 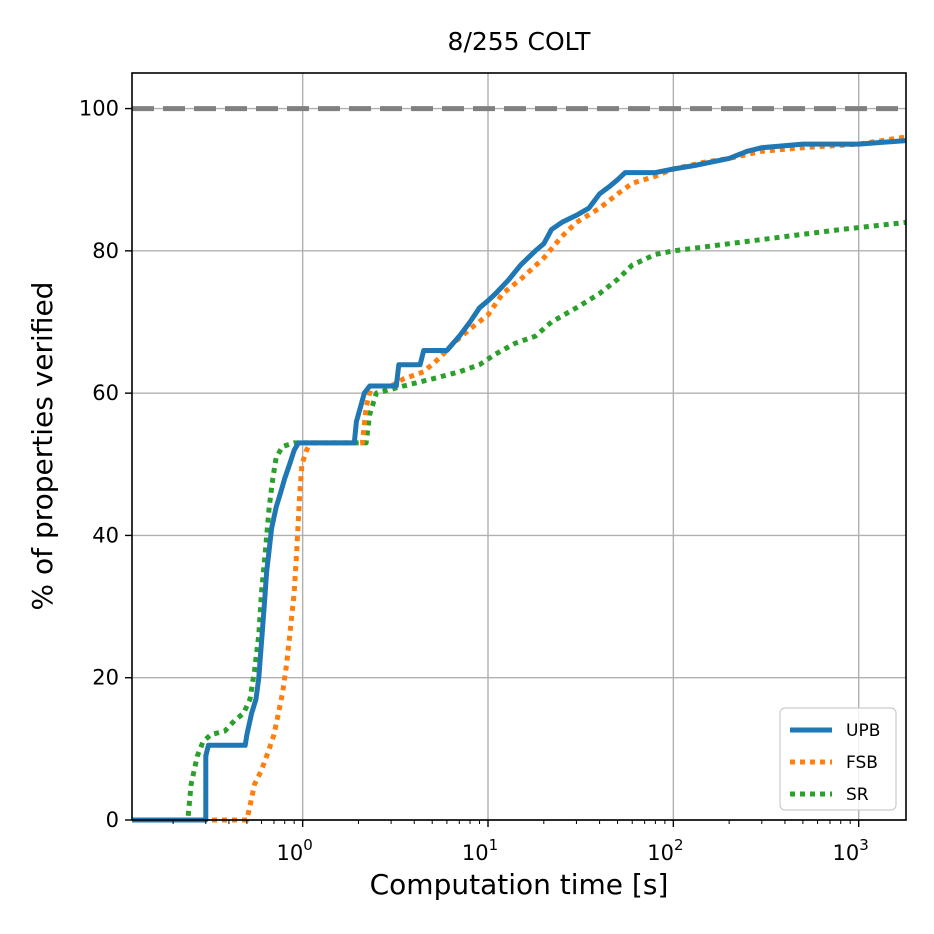 I want to click on x-tick-label: 10², so click(x=665, y=850).